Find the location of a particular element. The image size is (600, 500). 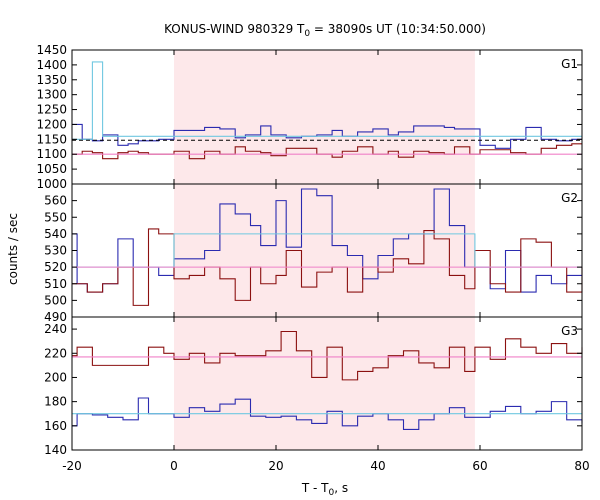

x-axis-label-rest: , s is located at coordinates (341, 488).